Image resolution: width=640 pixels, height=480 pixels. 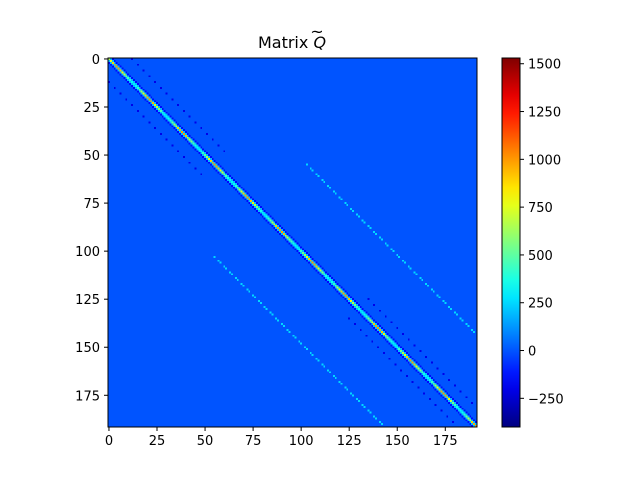 What do you see at coordinates (397, 441) in the screenshot?
I see `x-tick-label: 150` at bounding box center [397, 441].